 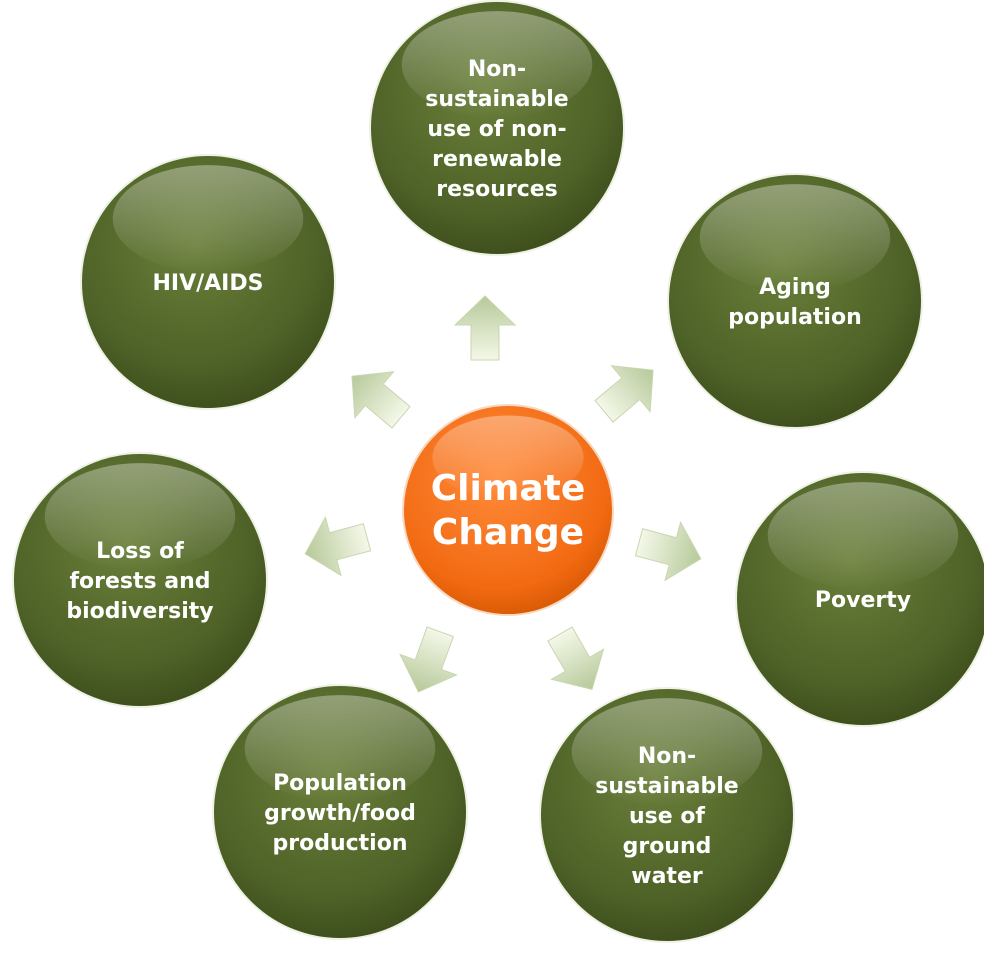 What do you see at coordinates (863, 600) in the screenshot?
I see `node-label: Poverty` at bounding box center [863, 600].